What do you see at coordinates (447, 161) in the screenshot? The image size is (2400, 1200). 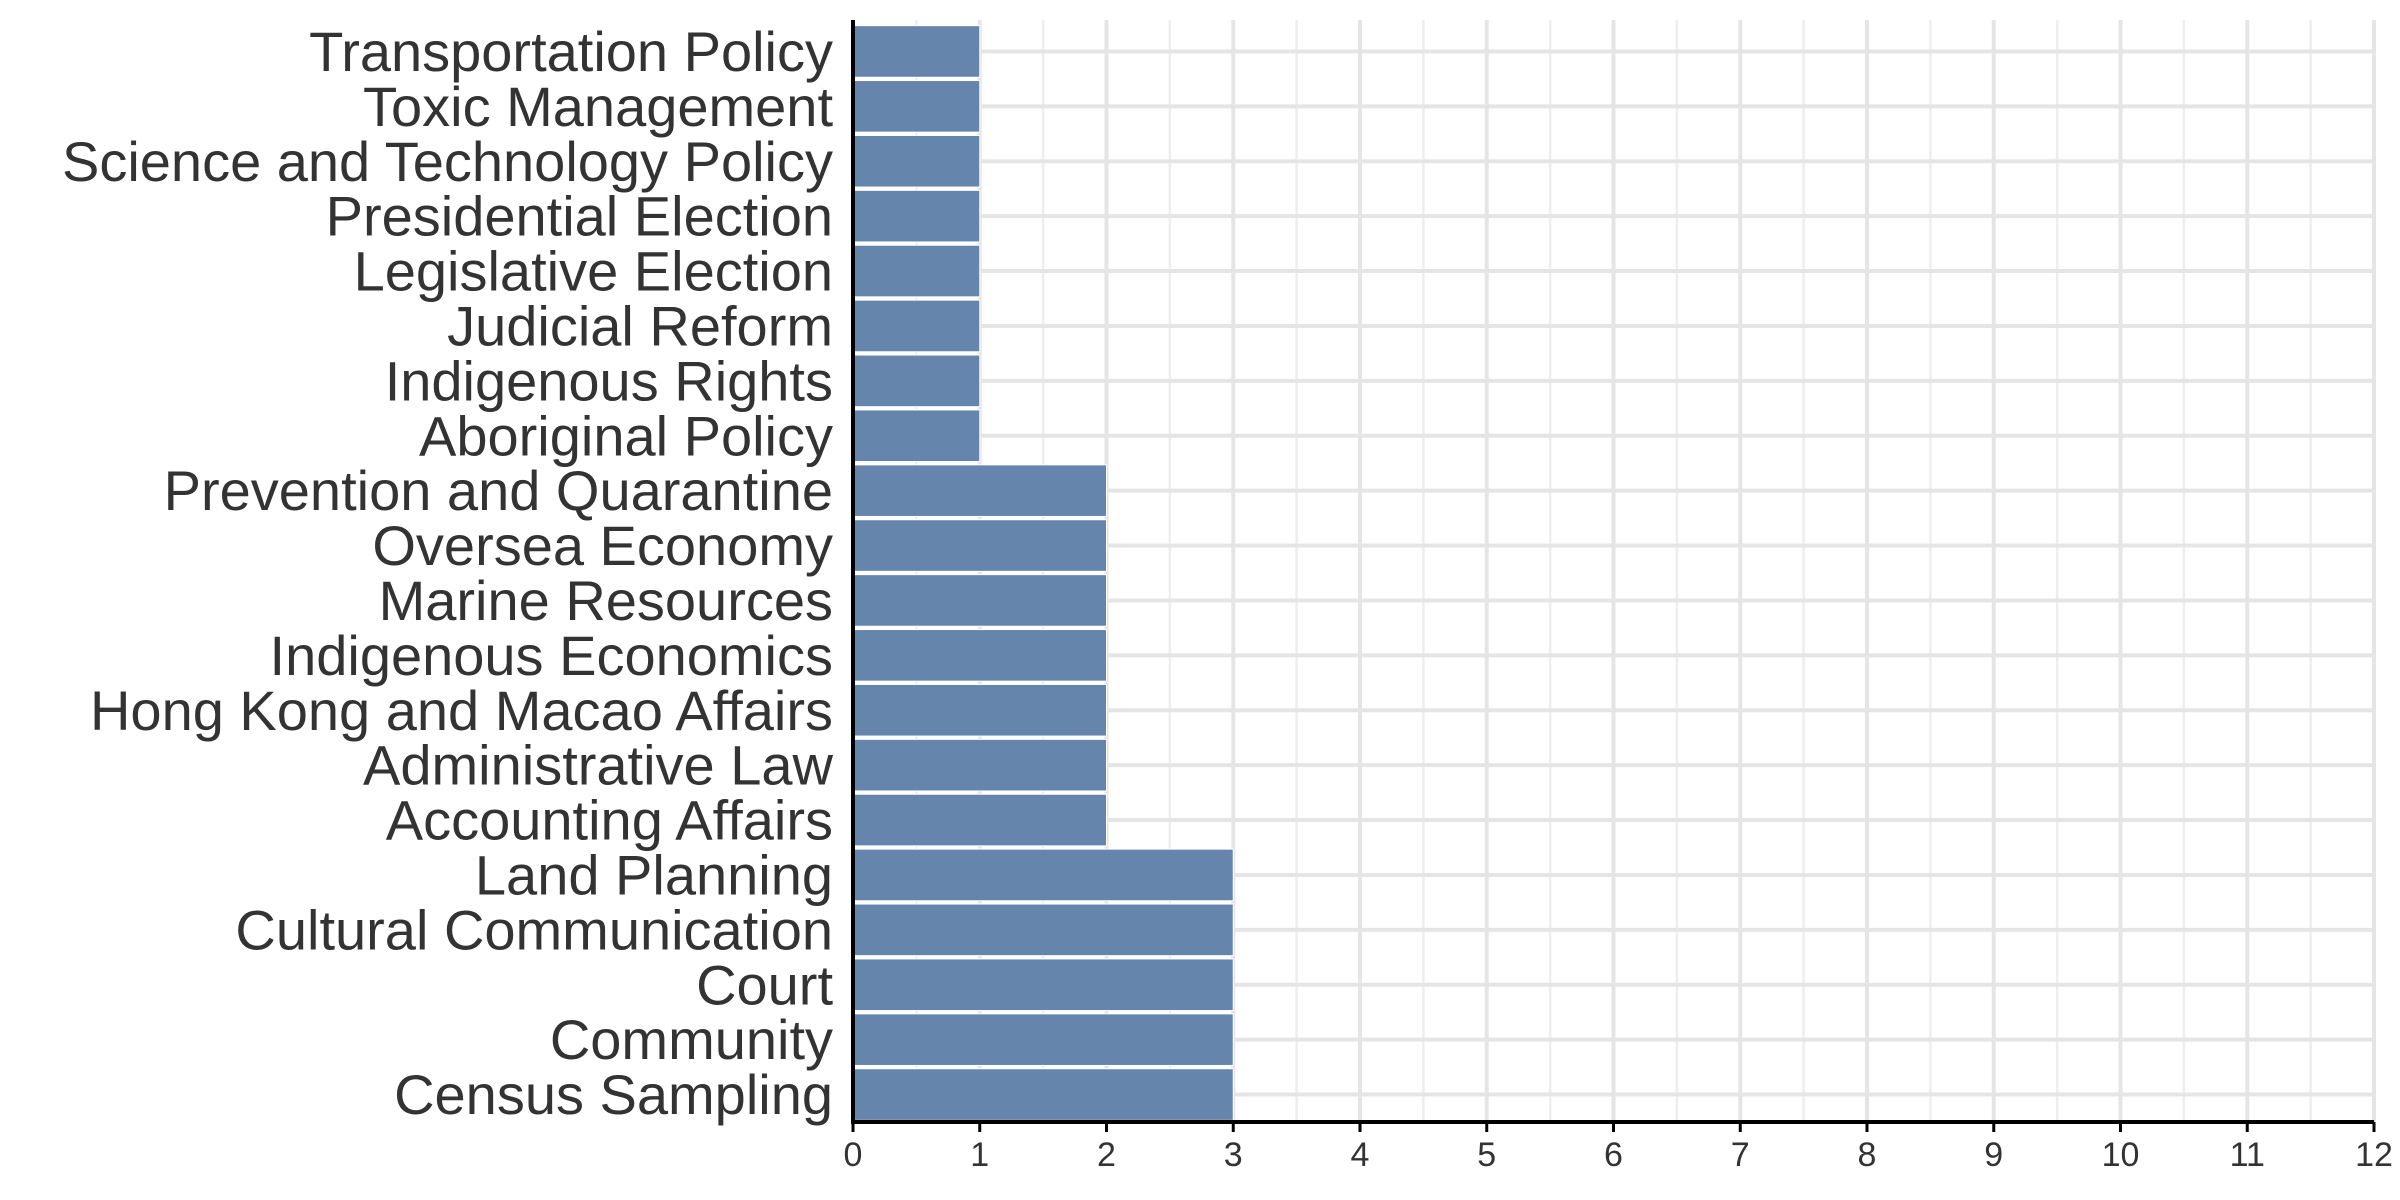 I see `category-label: Science and Technology Policy` at bounding box center [447, 161].